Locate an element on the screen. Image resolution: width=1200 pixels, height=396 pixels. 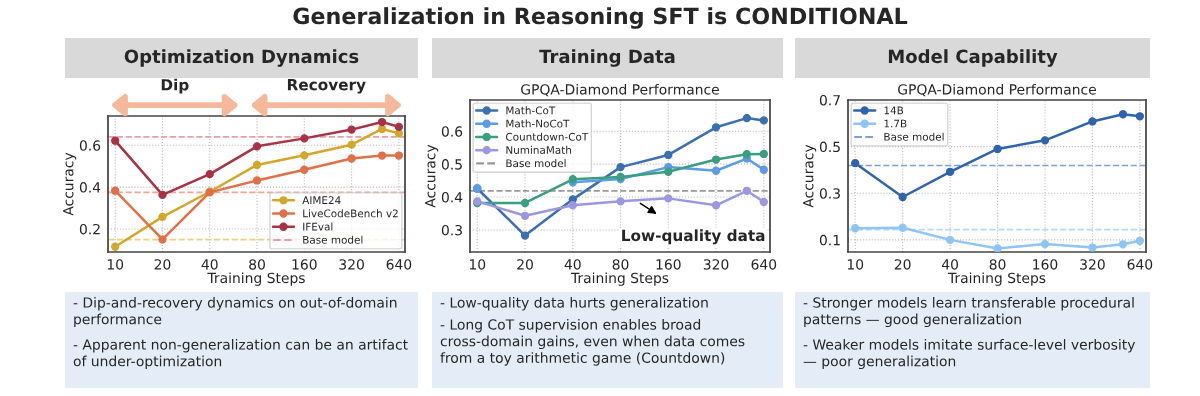
text: - Low-quality data hurts generalization is located at coordinates (574, 304).